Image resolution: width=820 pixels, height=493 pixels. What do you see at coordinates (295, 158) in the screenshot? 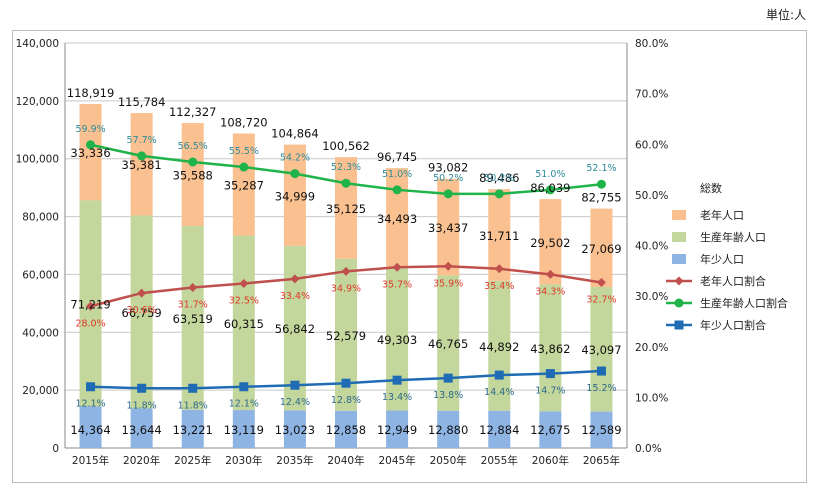
I see `line-value-label: 54.2%` at bounding box center [295, 158].